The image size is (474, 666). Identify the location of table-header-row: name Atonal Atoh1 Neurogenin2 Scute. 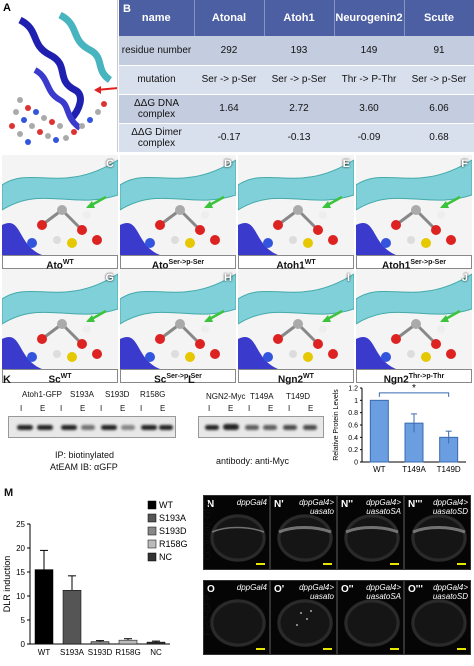
(296, 18).